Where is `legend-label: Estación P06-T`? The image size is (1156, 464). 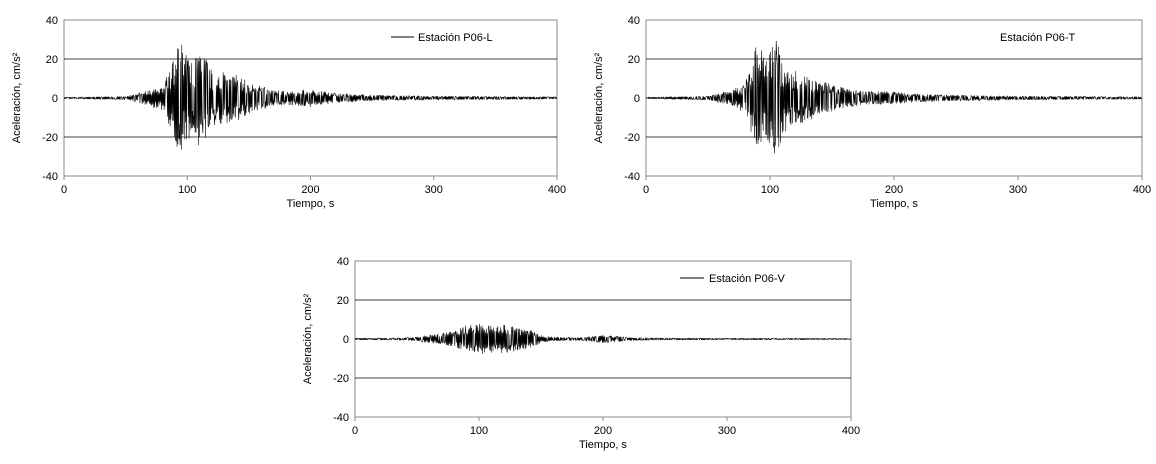
legend-label: Estación P06-T is located at coordinates (1037, 38).